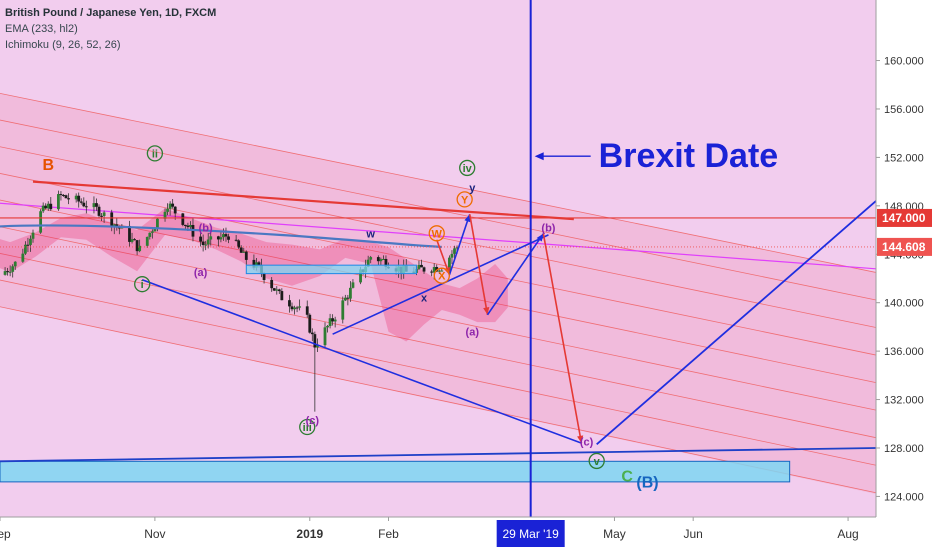 Image resolution: width=932 pixels, height=555 pixels. Describe the element at coordinates (441, 275) in the screenshot. I see `wave-label: X` at that location.